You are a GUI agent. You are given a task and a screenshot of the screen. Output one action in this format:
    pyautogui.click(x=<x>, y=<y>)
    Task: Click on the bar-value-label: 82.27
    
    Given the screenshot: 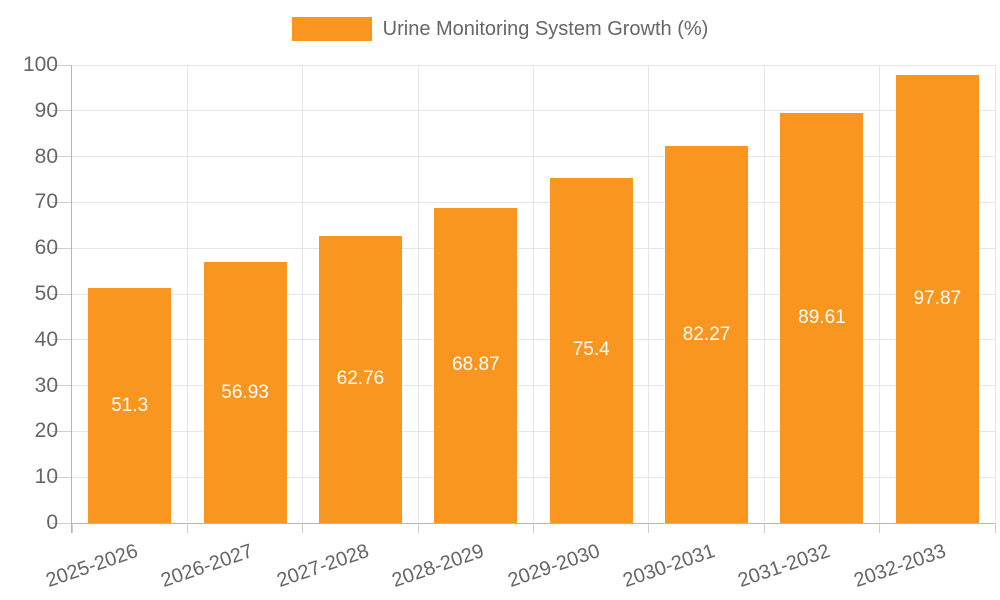 What is the action you would take?
    pyautogui.click(x=706, y=334)
    